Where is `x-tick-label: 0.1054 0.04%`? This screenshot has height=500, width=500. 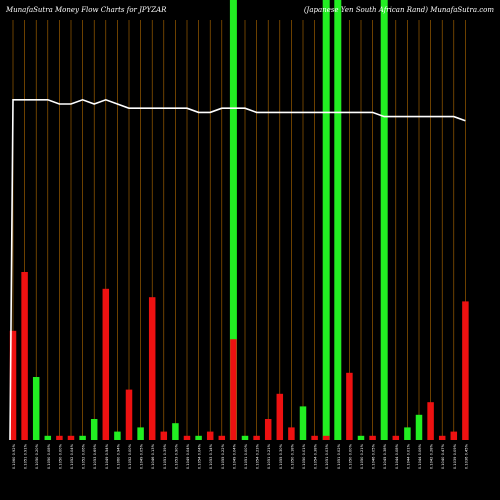
x-tick-label: 0.1054 0.04% is located at coordinates (200, 456).